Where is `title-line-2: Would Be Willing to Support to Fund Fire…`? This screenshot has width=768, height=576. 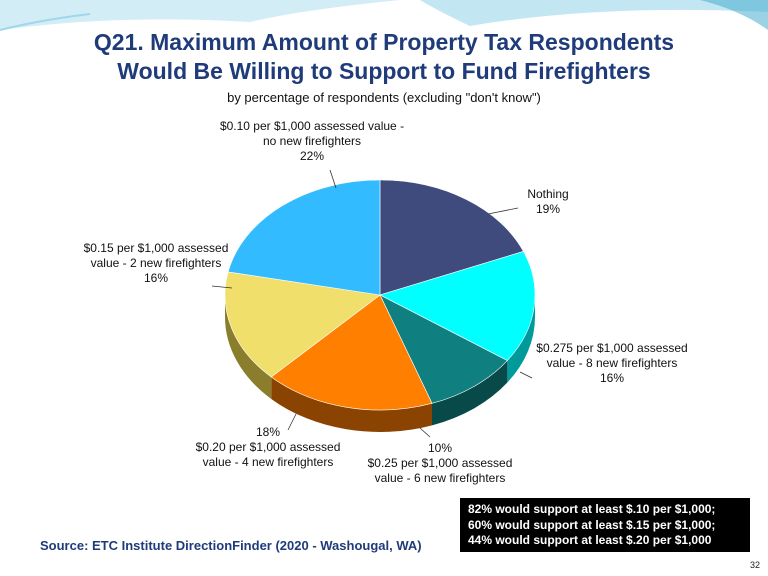 title-line-2: Would Be Willing to Support to Fund Fire… is located at coordinates (384, 71).